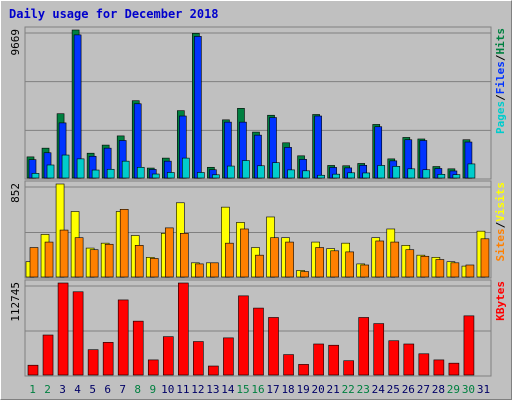 The height and width of the screenshot is (400, 512). Describe the element at coordinates (32, 389) in the screenshot. I see `x-label-day-1: 1` at that location.